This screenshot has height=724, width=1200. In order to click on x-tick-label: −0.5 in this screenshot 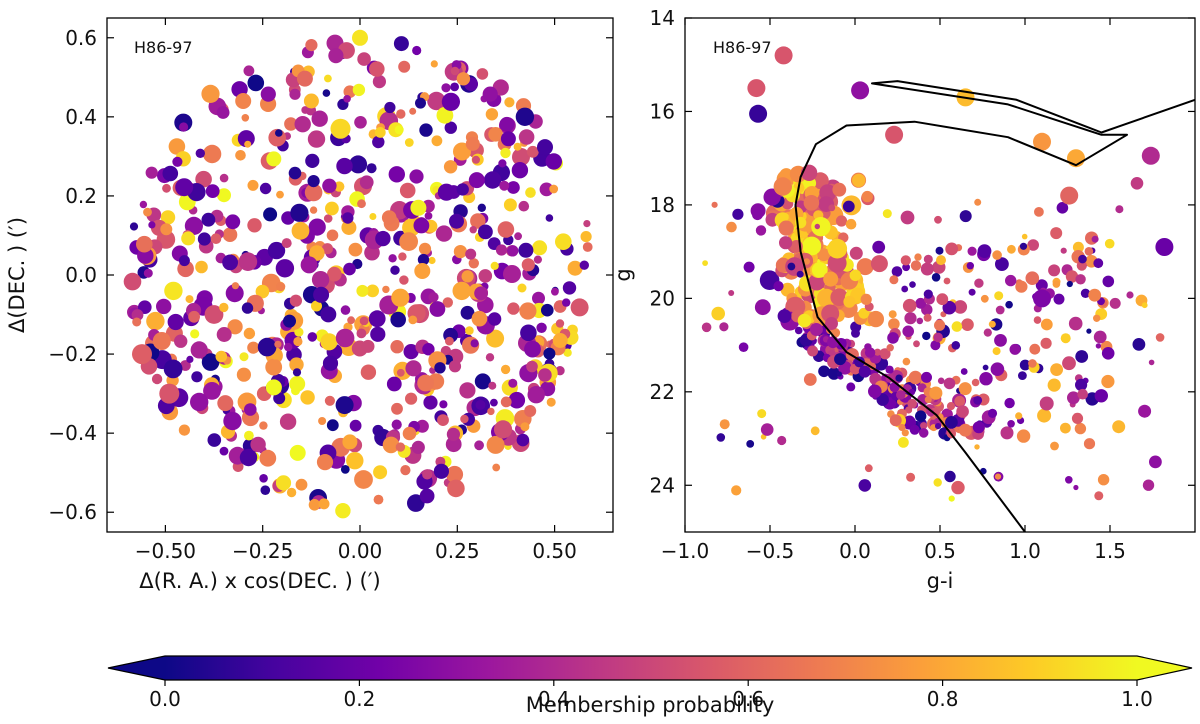, I will do `click(770, 551)`.